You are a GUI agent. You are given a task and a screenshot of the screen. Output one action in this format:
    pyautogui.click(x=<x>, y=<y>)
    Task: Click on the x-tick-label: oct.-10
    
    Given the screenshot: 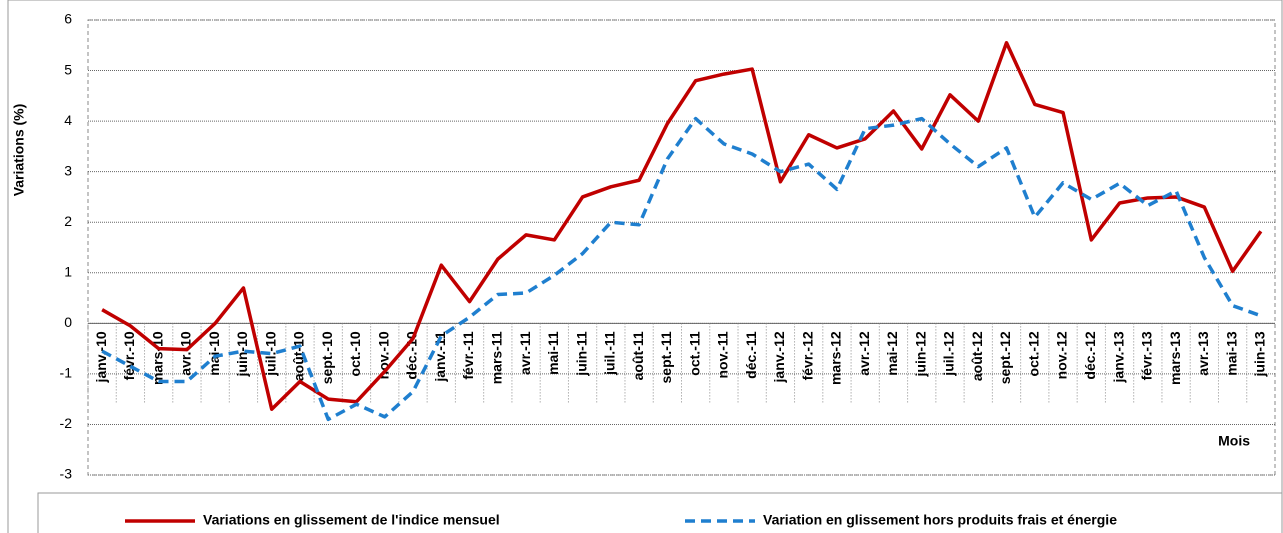 What is the action you would take?
    pyautogui.click(x=355, y=353)
    